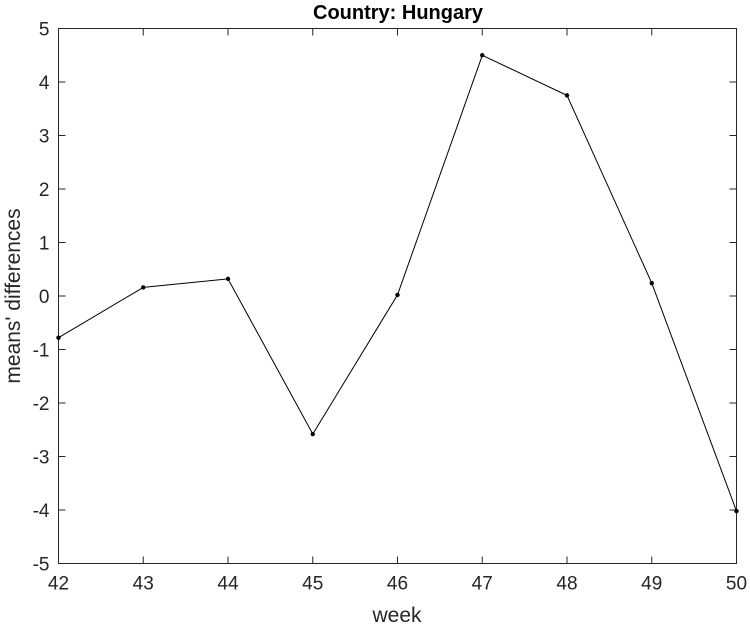 The image size is (750, 626). I want to click on x-tick-label: 45, so click(312, 584).